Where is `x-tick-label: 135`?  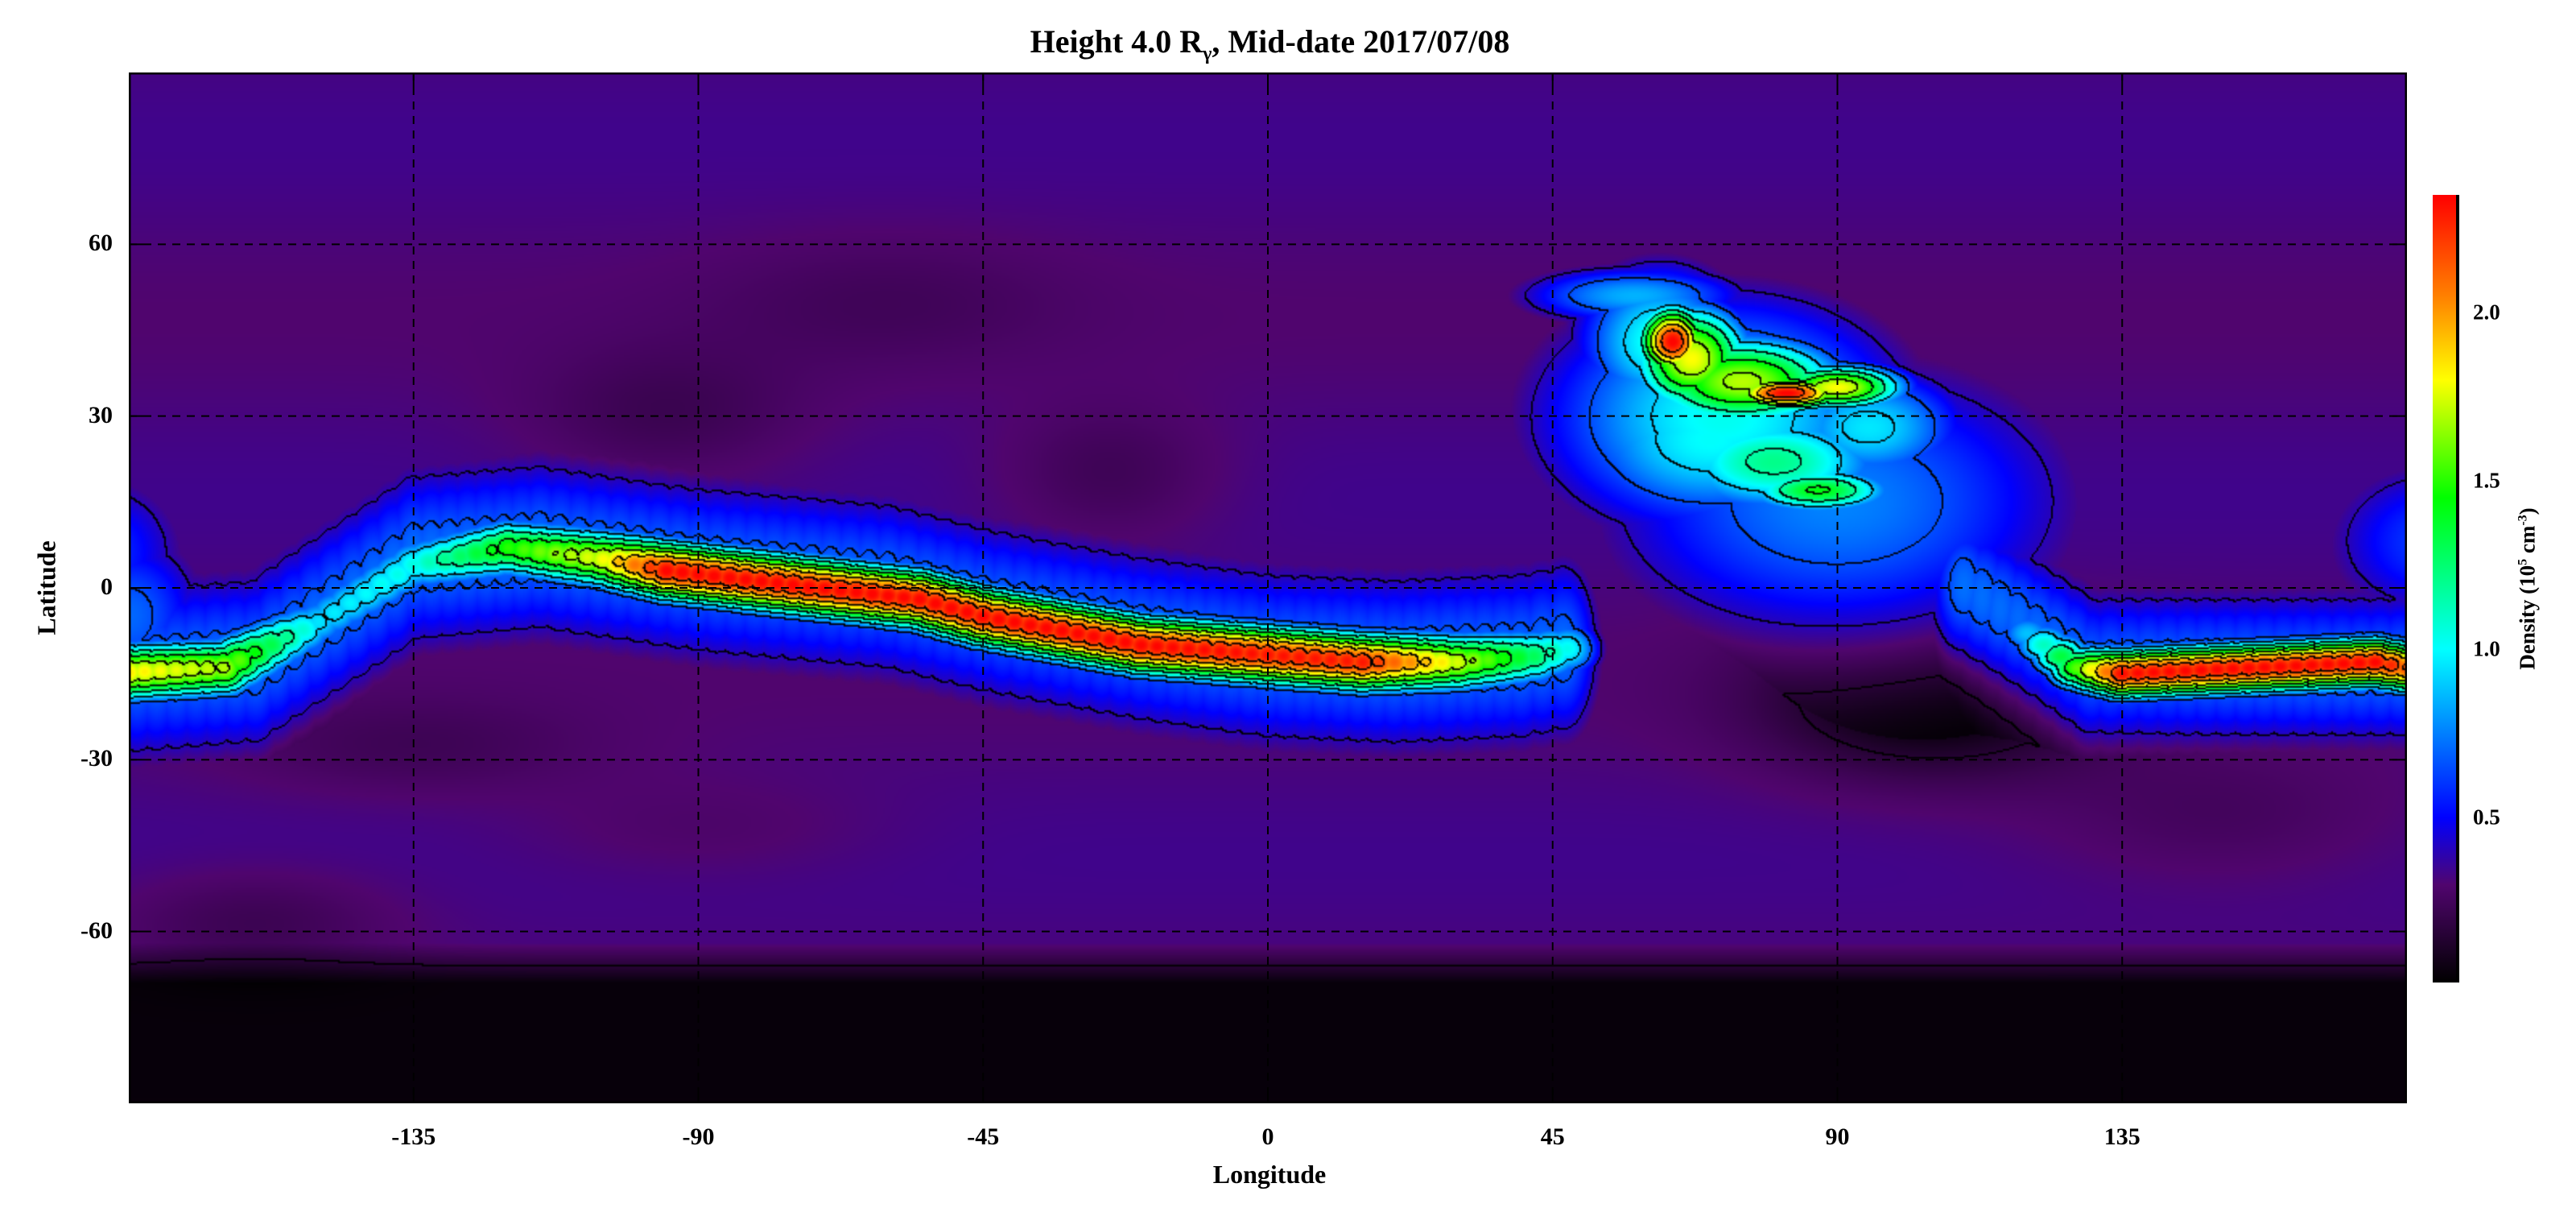
x-tick-label: 135 is located at coordinates (2121, 1136).